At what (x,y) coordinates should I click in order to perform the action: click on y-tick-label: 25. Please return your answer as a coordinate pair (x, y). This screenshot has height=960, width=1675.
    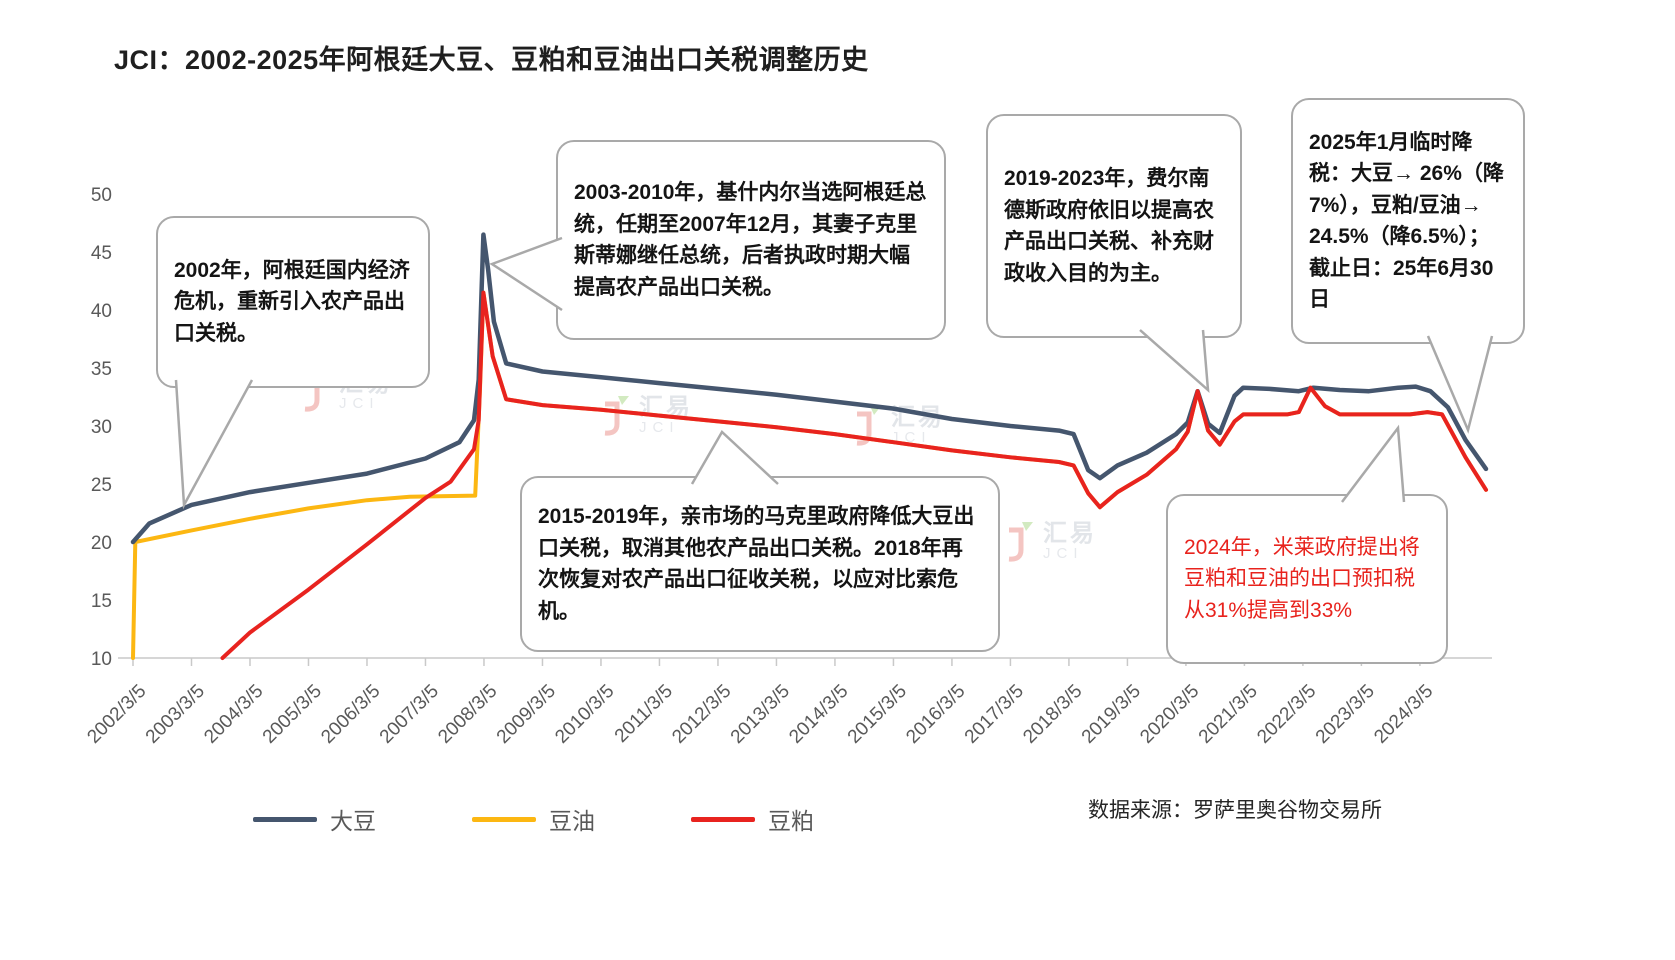
    Looking at the image, I should click on (101, 485).